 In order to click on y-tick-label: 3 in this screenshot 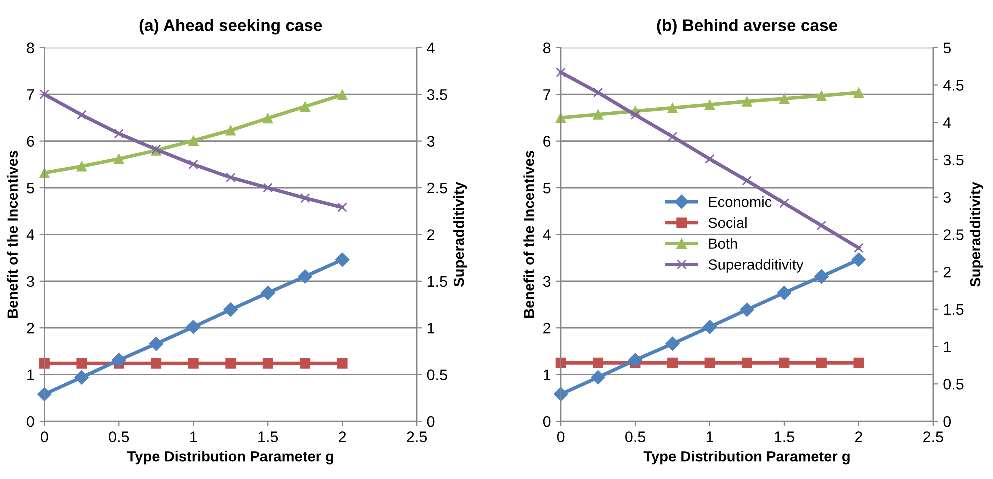, I will do `click(547, 282)`.